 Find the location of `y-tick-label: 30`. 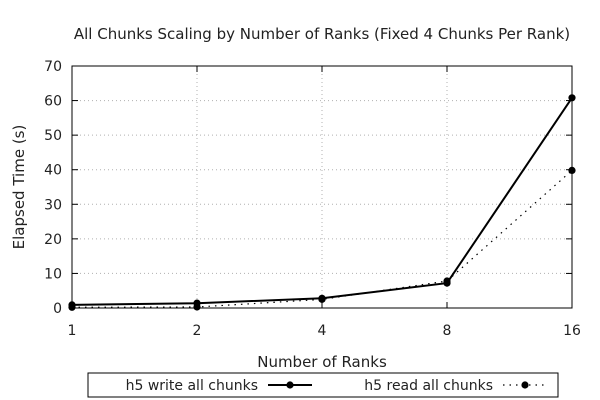

y-tick-label: 30 is located at coordinates (53, 205).